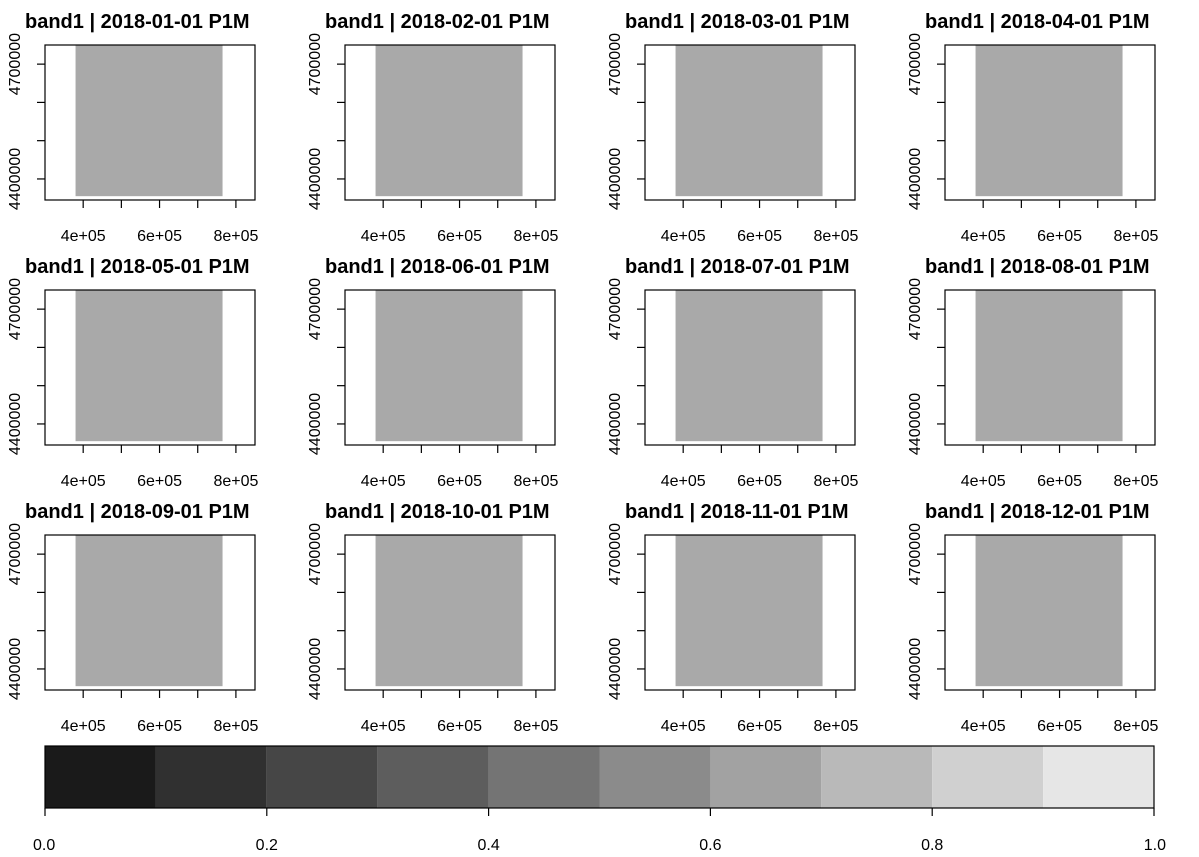  What do you see at coordinates (1155, 845) in the screenshot?
I see `colorbar-tick-label: 1.0` at bounding box center [1155, 845].